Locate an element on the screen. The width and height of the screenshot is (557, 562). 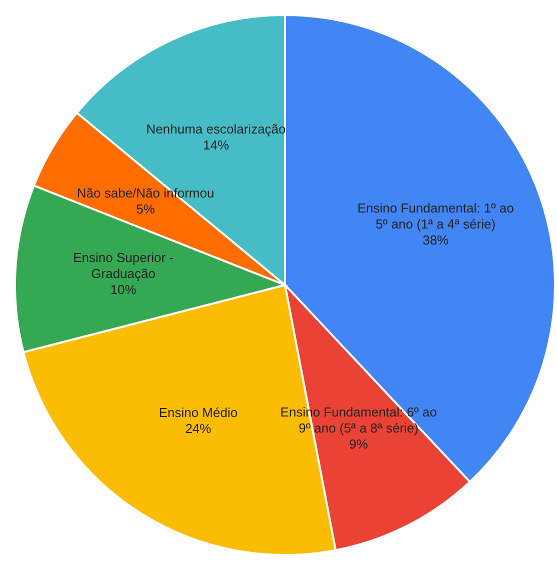
slice-label: Ensino Médio is located at coordinates (198, 412).